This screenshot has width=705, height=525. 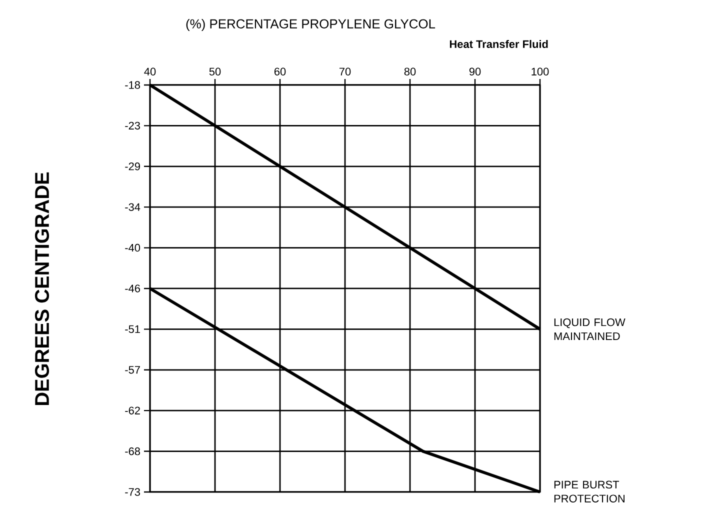 What do you see at coordinates (410, 72) in the screenshot?
I see `x-tick-label: 80` at bounding box center [410, 72].